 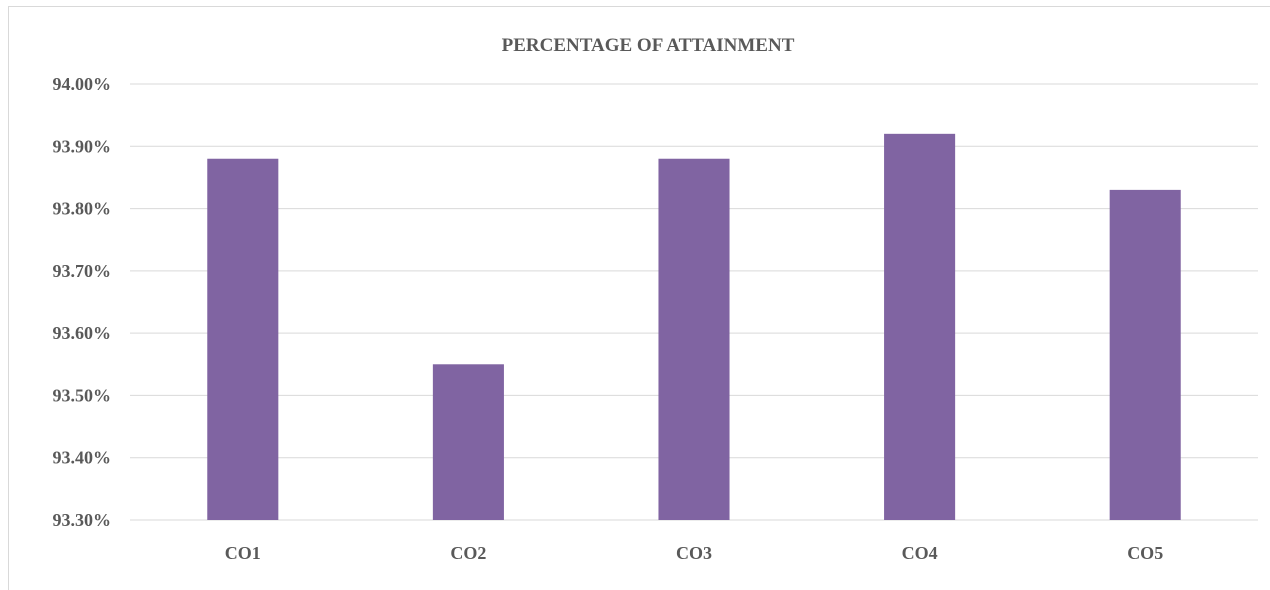 I want to click on y-tick-label: 93.80%, so click(x=82, y=209).